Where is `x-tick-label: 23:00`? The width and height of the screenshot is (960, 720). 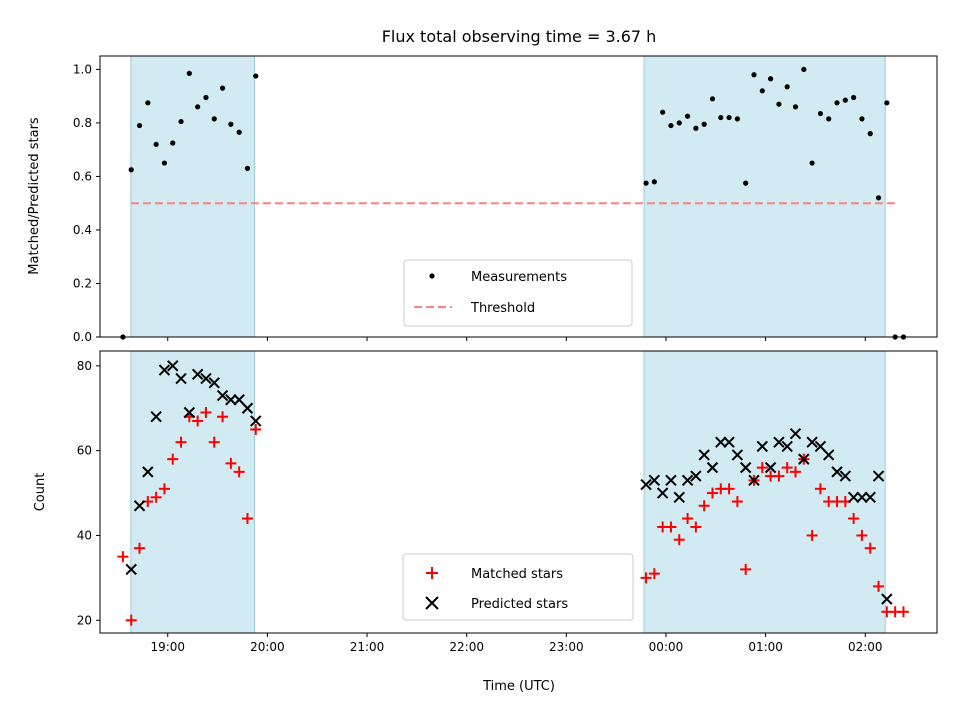
x-tick-label: 23:00 is located at coordinates (566, 647).